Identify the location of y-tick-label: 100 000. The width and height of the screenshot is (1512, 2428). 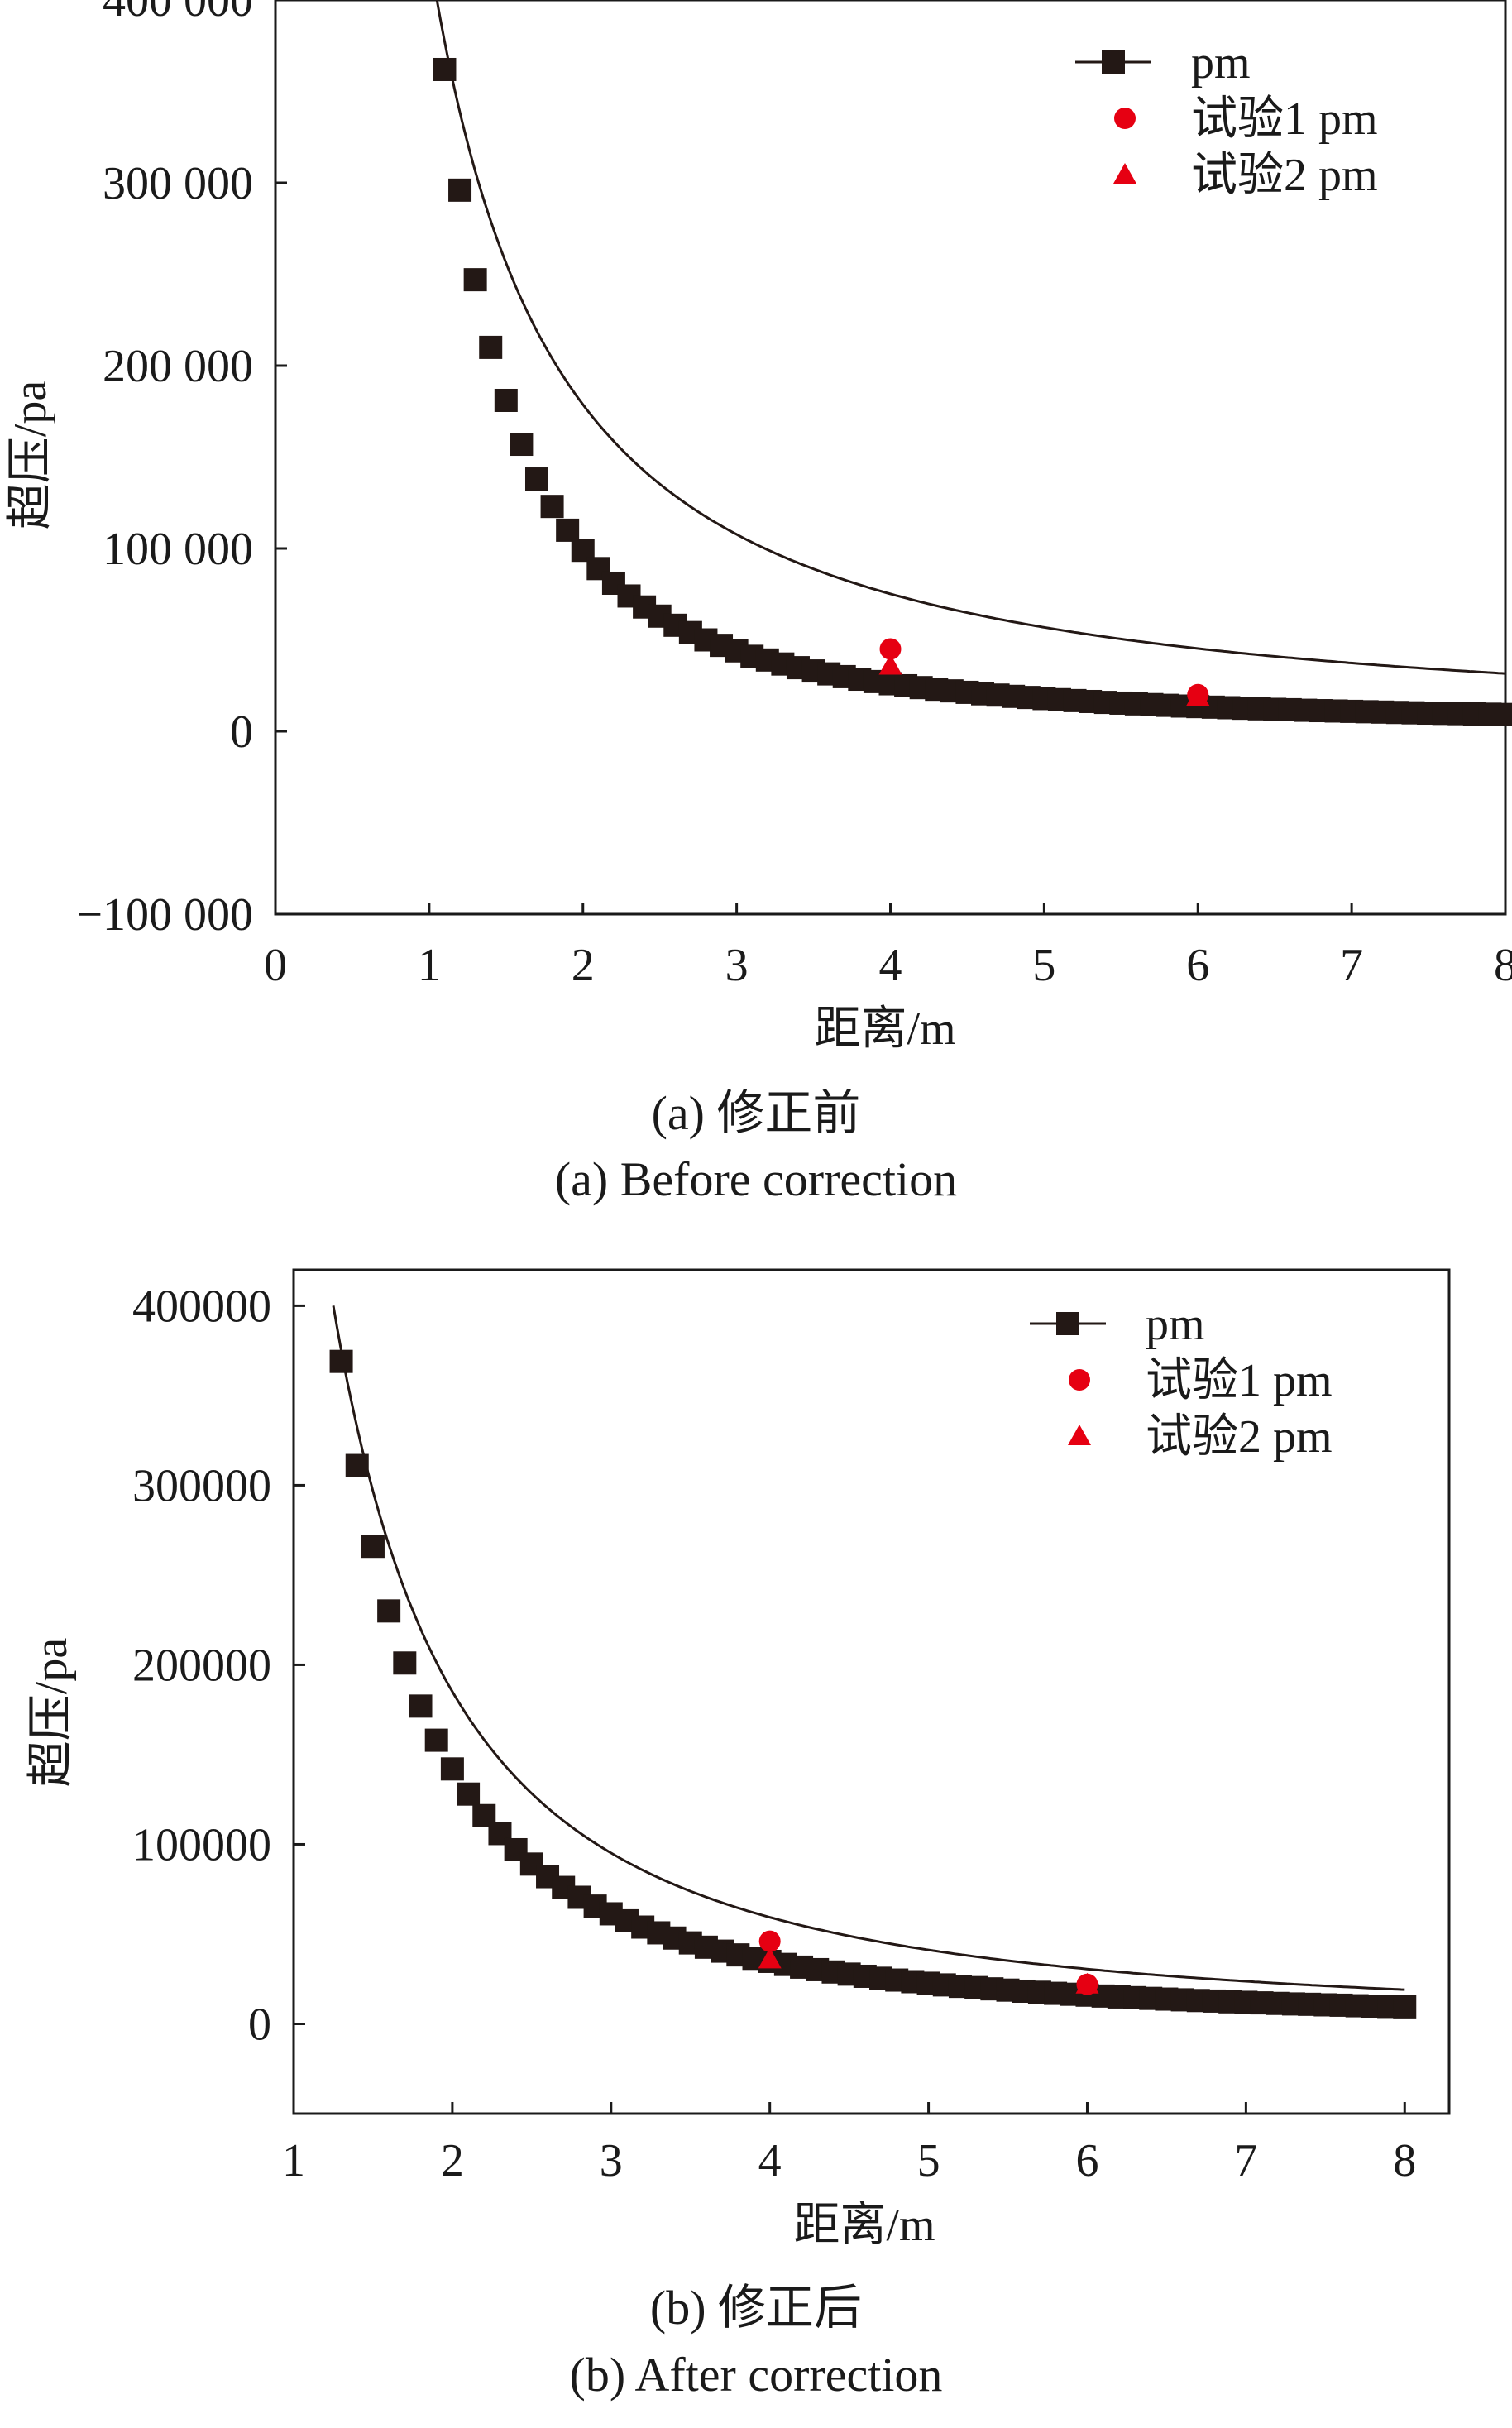
(178, 549).